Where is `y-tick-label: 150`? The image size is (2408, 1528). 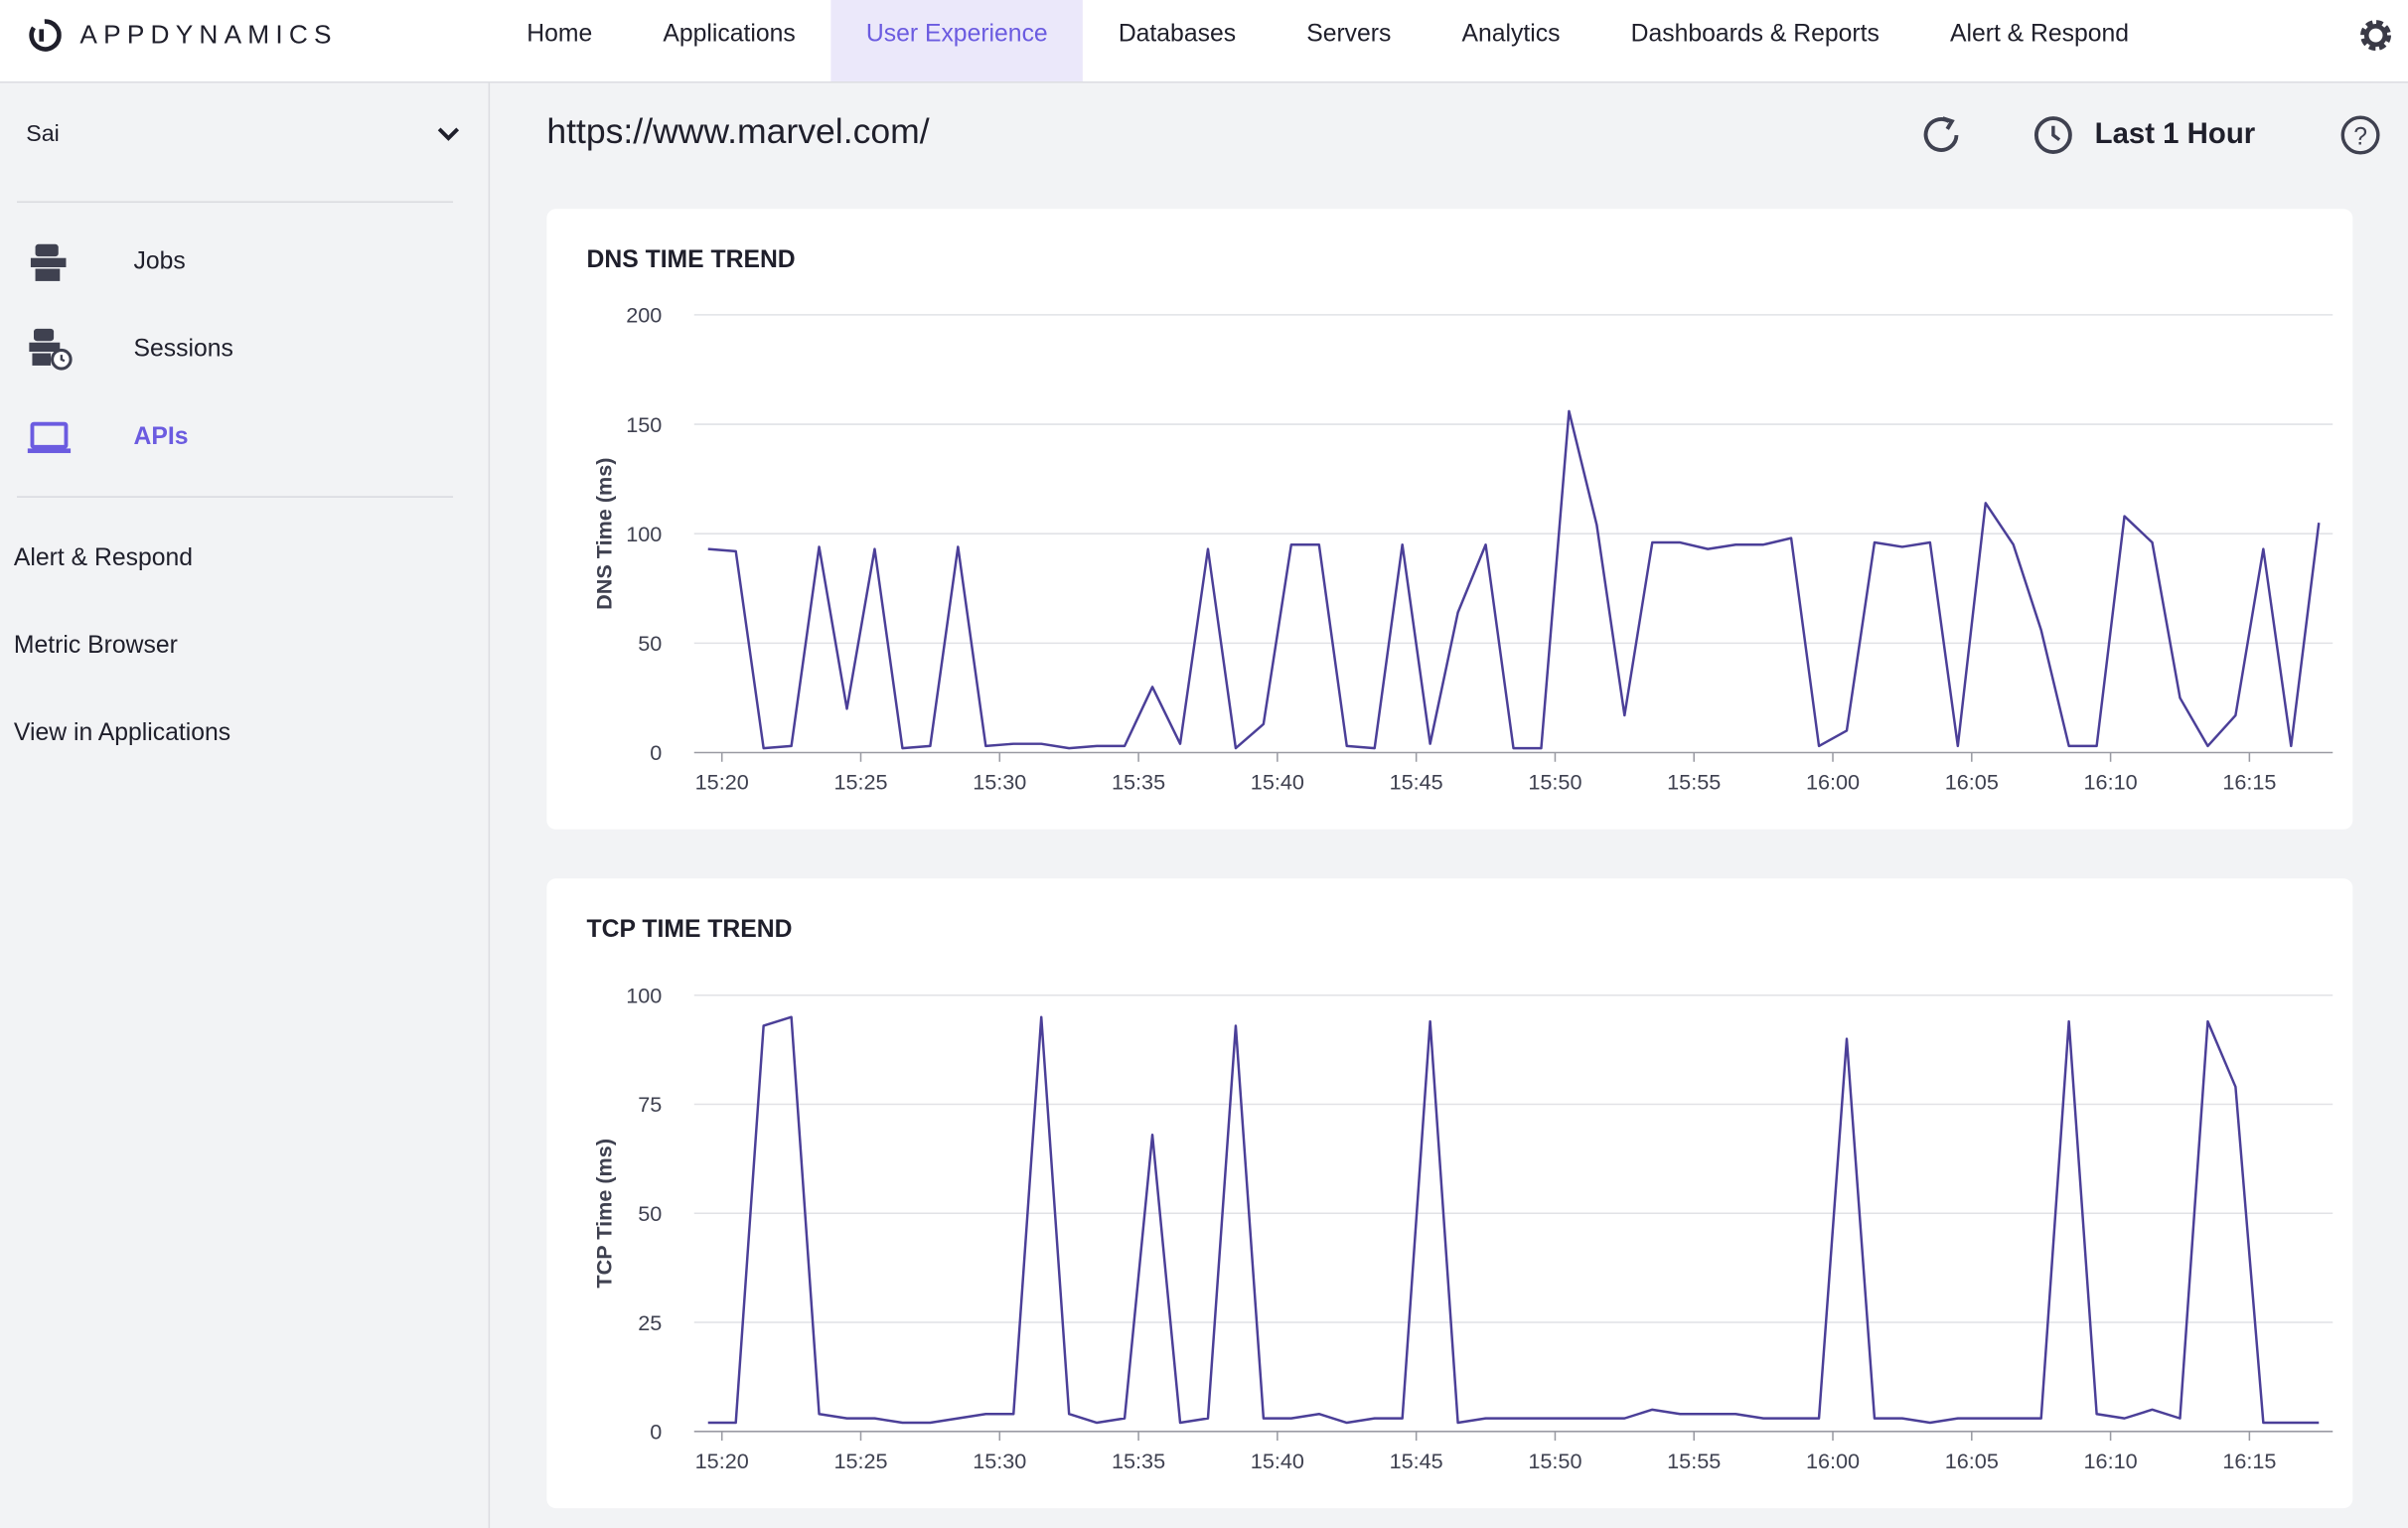 y-tick-label: 150 is located at coordinates (644, 424).